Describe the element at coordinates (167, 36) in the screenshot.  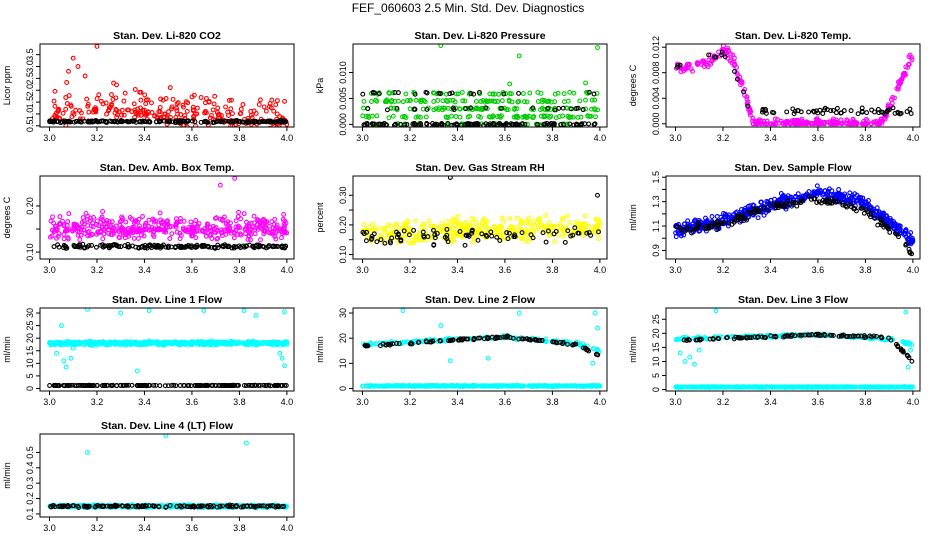
I see `panel-title: Stan. Dev. Li-820 CO2` at that location.